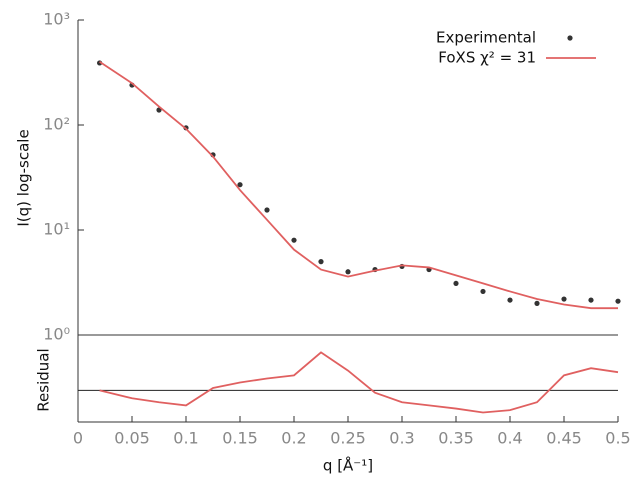 This screenshot has height=484, width=640. What do you see at coordinates (401, 438) in the screenshot?
I see `x-tick-label: 0.3` at bounding box center [401, 438].